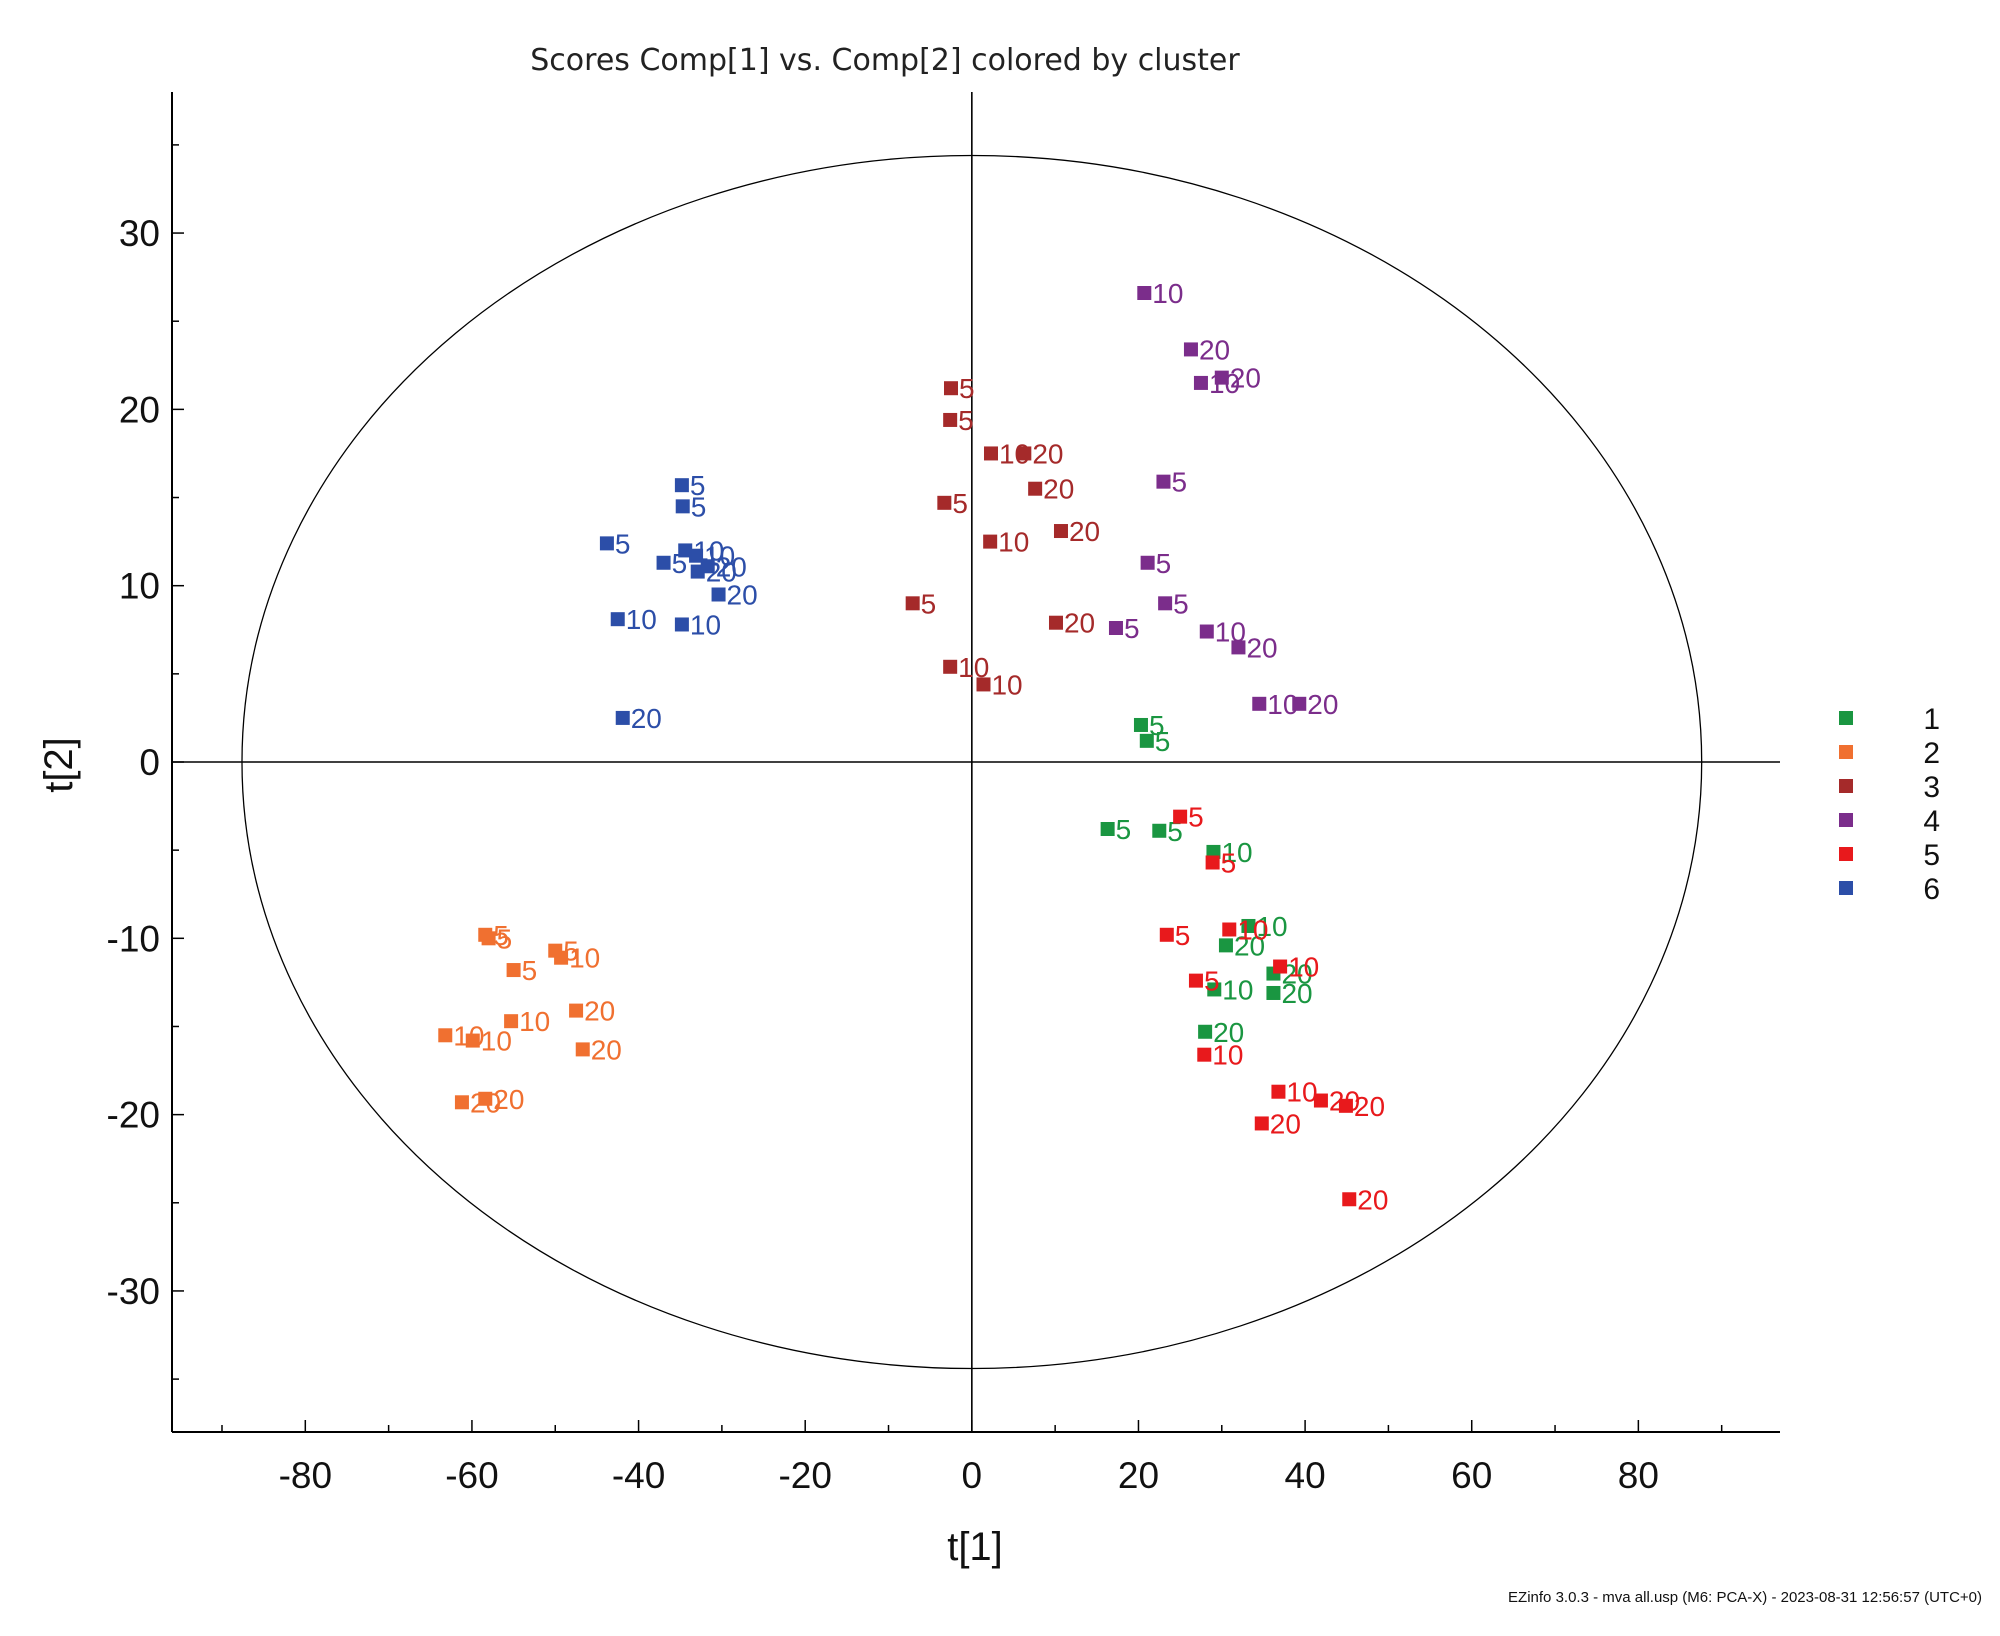 The height and width of the screenshot is (1636, 2000). Describe the element at coordinates (145, 762) in the screenshot. I see `y-axis-ticks: -30 -20 -10 0 10 20 30` at that location.